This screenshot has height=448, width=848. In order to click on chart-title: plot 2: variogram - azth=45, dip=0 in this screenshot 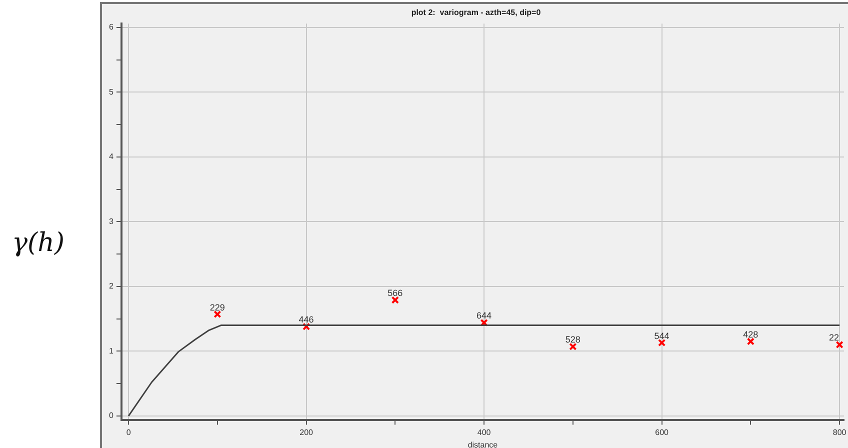, I will do `click(476, 13)`.